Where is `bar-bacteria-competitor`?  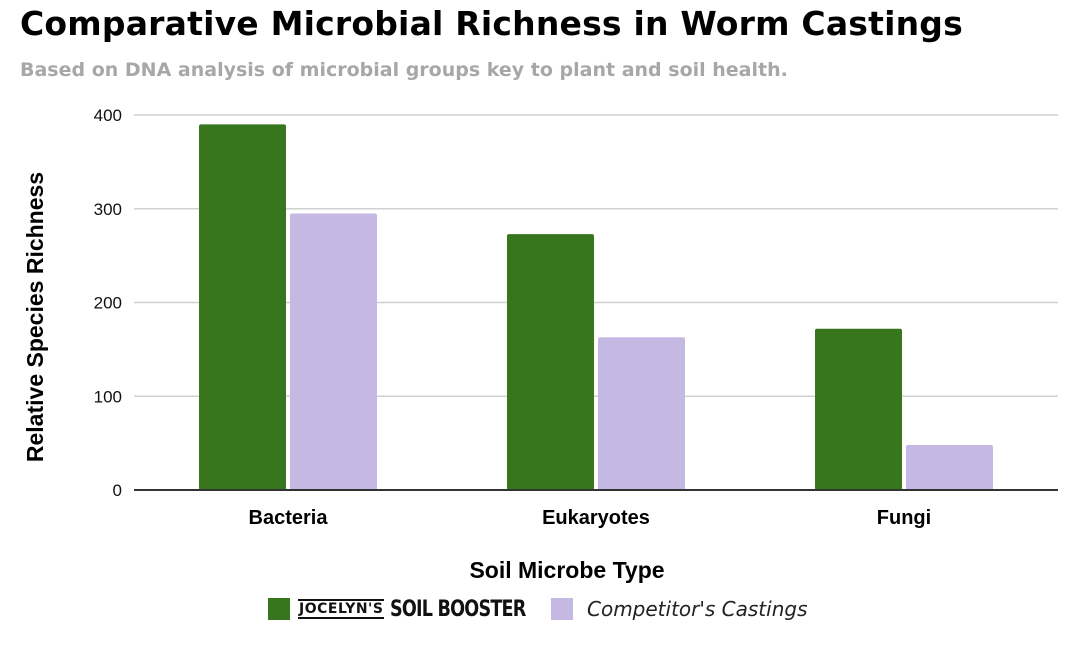 bar-bacteria-competitor is located at coordinates (333, 351).